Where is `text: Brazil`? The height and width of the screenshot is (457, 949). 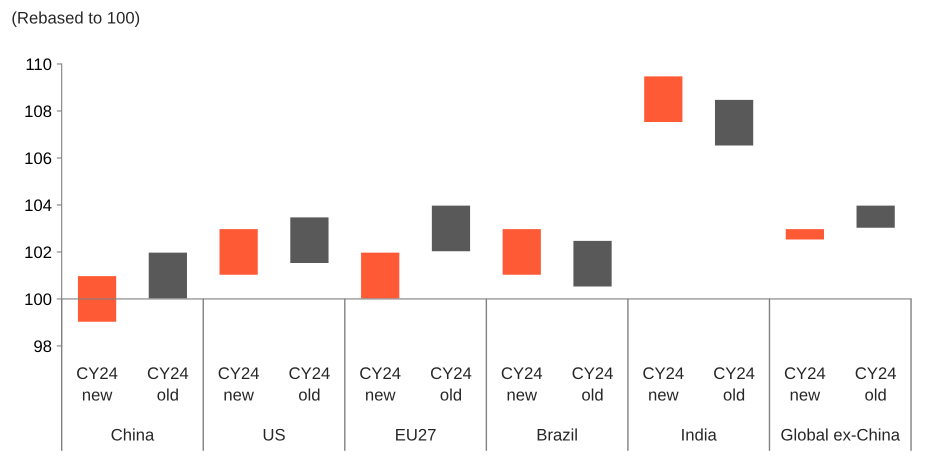
text: Brazil is located at coordinates (557, 434).